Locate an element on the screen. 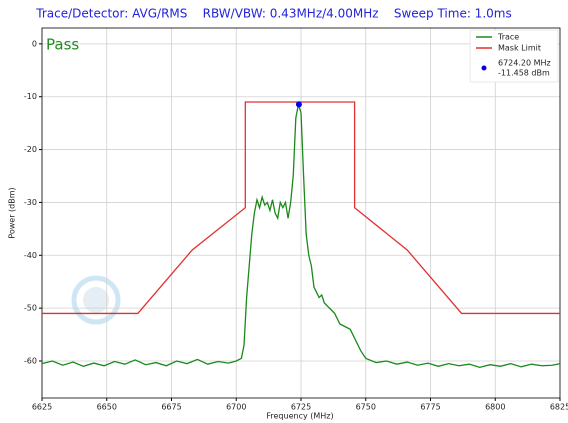 This screenshot has height=423, width=568. x-tick-label: 6800 is located at coordinates (495, 407).